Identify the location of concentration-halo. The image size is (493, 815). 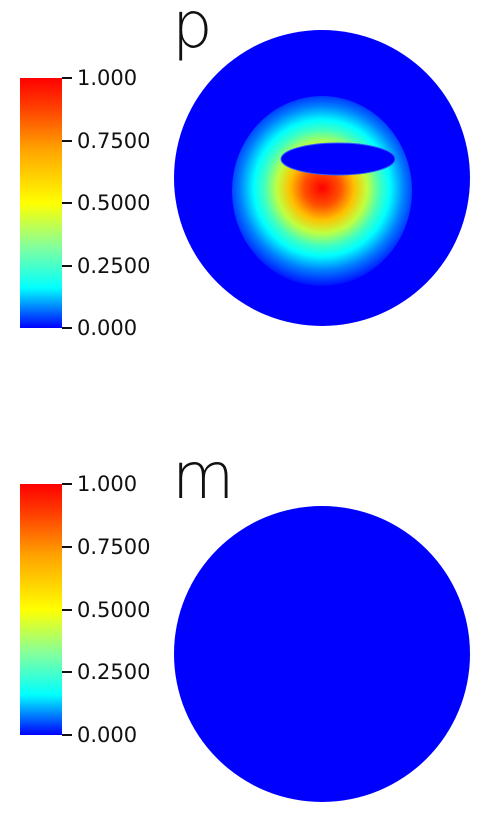
(322, 191).